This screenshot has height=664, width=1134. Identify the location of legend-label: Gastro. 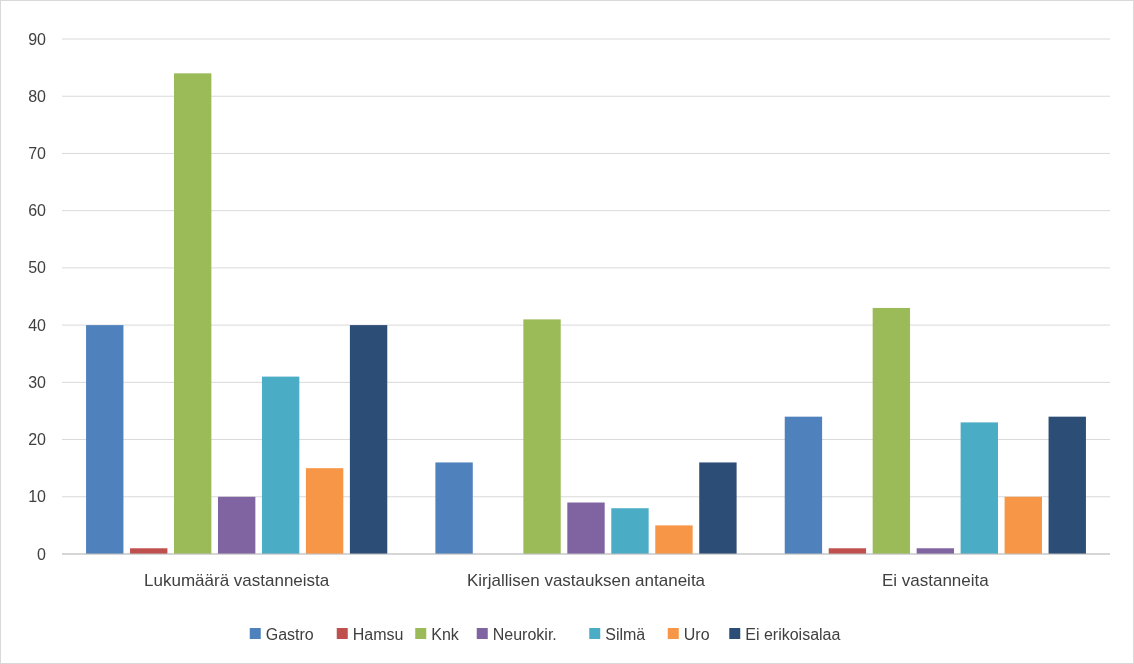
(289, 634).